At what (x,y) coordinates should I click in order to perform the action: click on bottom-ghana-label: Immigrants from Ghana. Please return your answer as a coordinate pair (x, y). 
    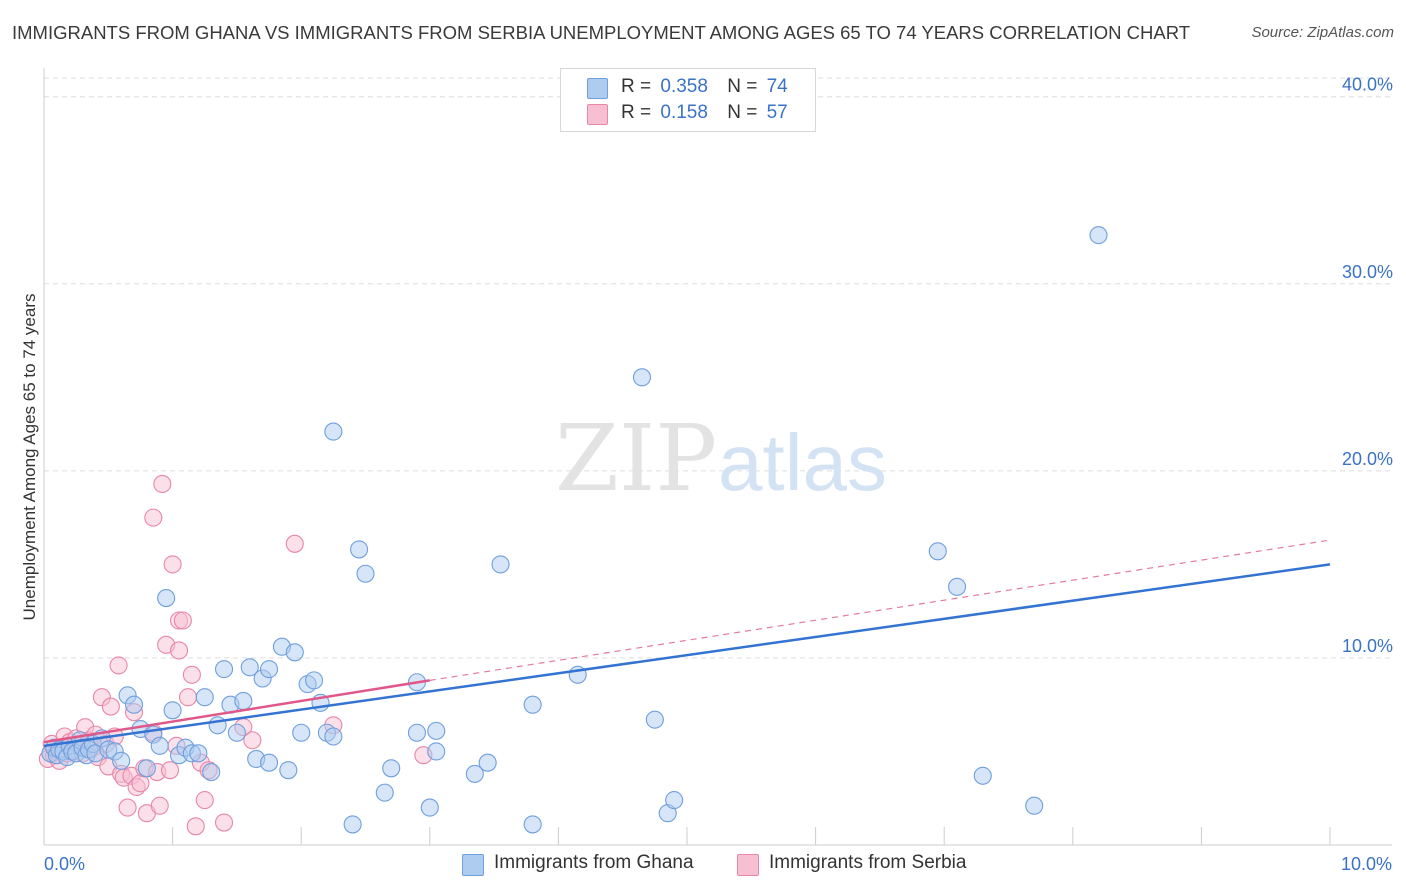
    Looking at the image, I should click on (594, 862).